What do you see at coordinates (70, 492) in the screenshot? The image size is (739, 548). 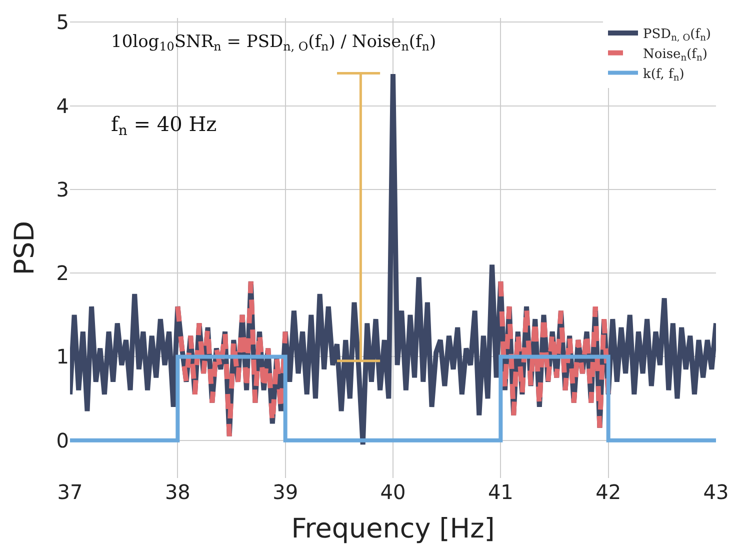 I see `x-tick-label: 37` at bounding box center [70, 492].